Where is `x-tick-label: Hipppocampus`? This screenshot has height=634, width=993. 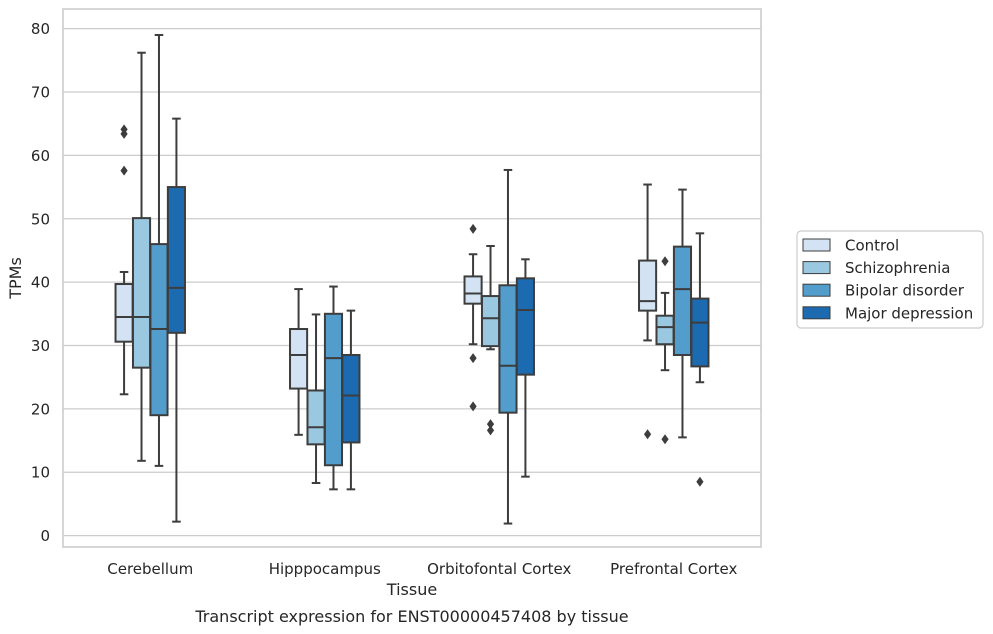 x-tick-label: Hipppocampus is located at coordinates (325, 569).